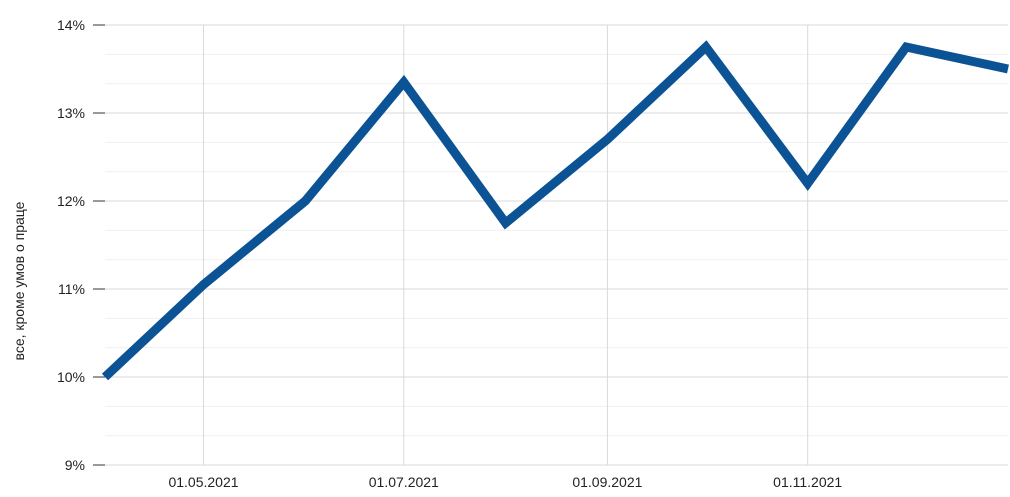 This screenshot has width=1010, height=497. What do you see at coordinates (71, 25) in the screenshot?
I see `y-tick-label: 14%` at bounding box center [71, 25].